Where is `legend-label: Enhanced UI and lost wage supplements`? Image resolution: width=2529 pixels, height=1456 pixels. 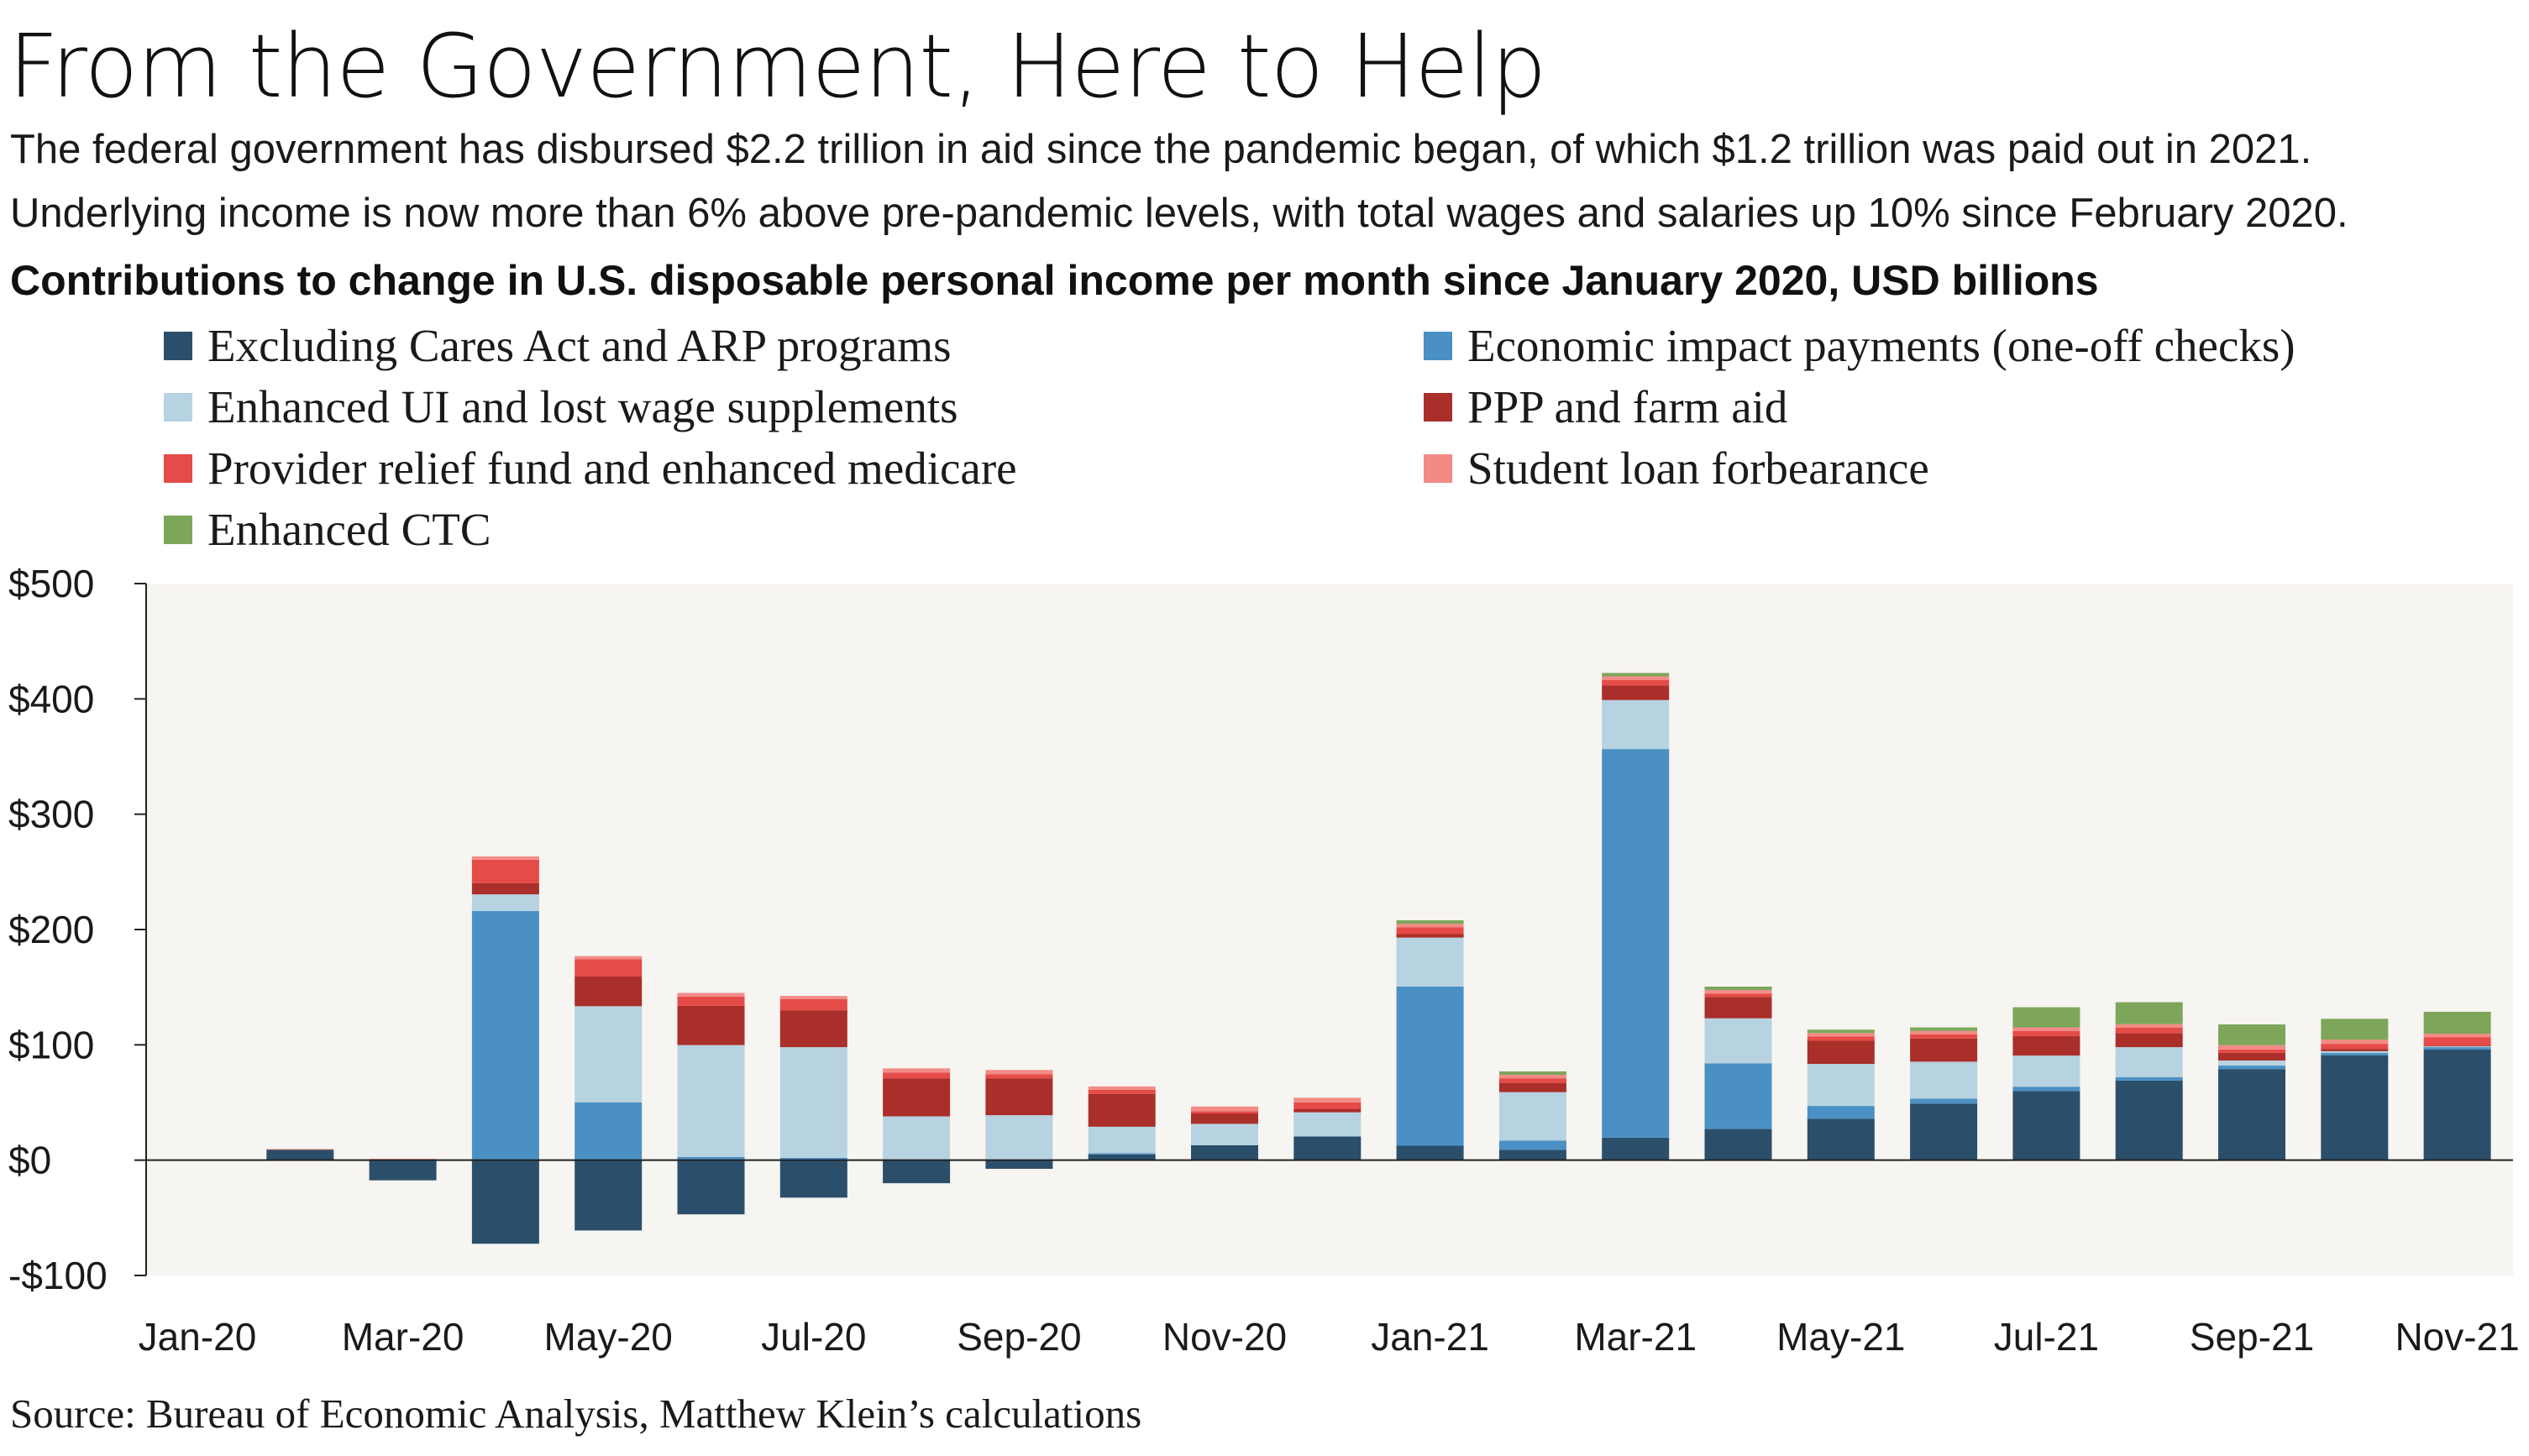
legend-label: Enhanced UI and lost wage supplements is located at coordinates (582, 406).